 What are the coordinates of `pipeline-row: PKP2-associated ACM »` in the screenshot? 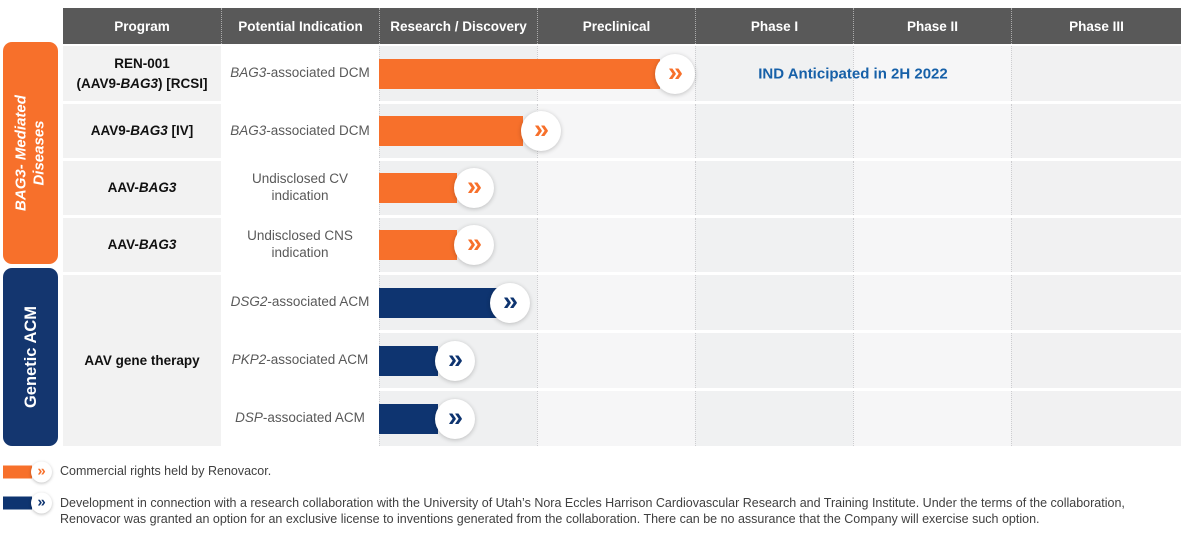 It's located at (622, 360).